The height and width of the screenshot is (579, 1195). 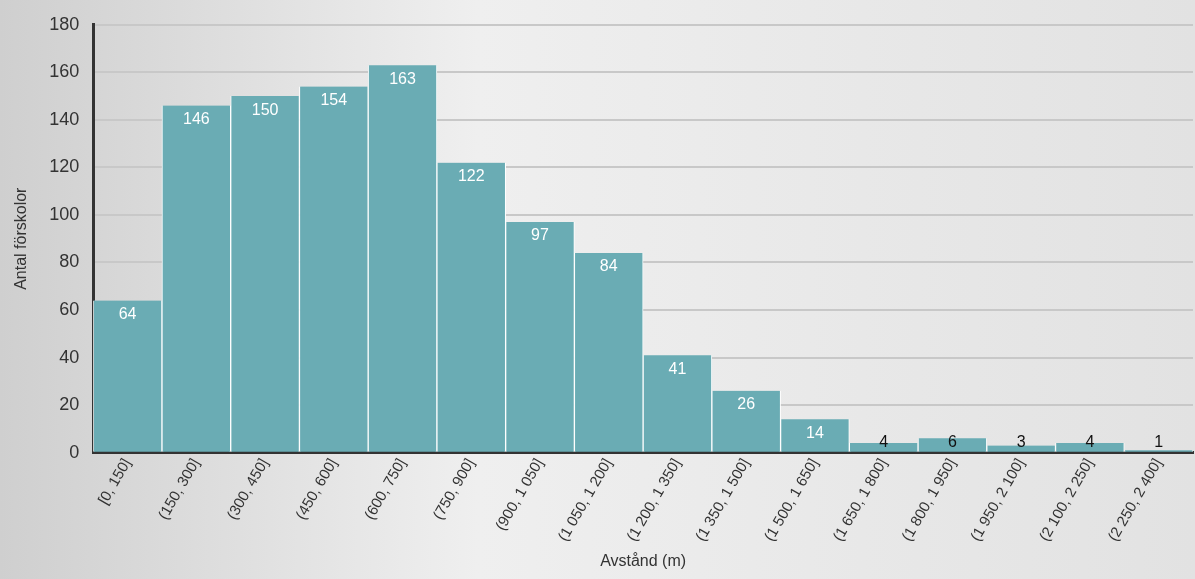 What do you see at coordinates (69, 404) in the screenshot?
I see `y-tick-label: 20` at bounding box center [69, 404].